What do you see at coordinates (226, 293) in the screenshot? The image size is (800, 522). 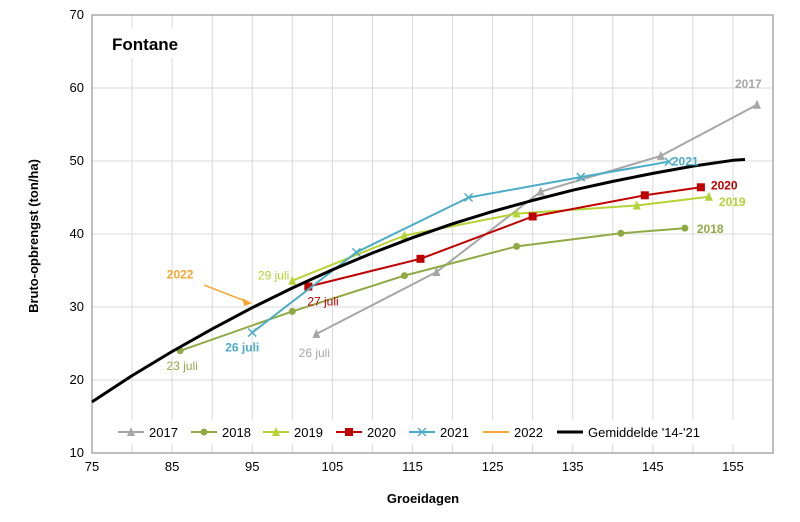 I see `arrow-2022-line` at bounding box center [226, 293].